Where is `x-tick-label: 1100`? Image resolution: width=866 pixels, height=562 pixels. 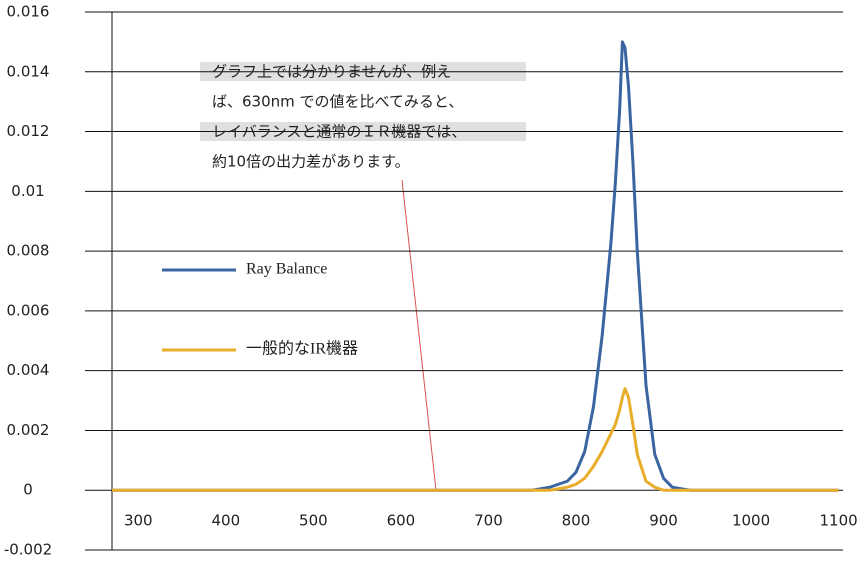
x-tick-label: 1100 is located at coordinates (839, 521).